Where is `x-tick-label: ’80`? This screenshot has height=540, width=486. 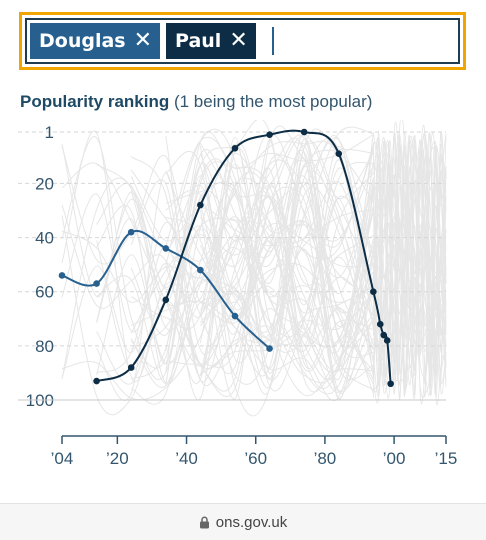 x-tick-label: ’80 is located at coordinates (325, 458).